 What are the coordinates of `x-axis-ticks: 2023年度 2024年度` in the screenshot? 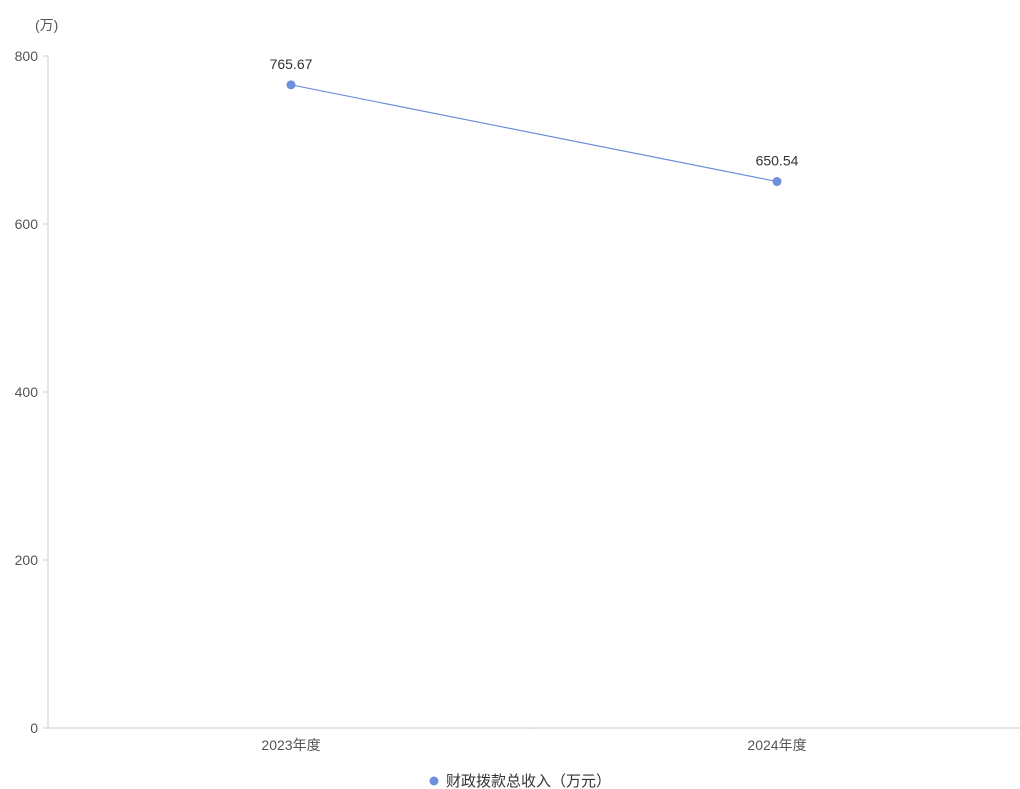 It's located at (534, 740).